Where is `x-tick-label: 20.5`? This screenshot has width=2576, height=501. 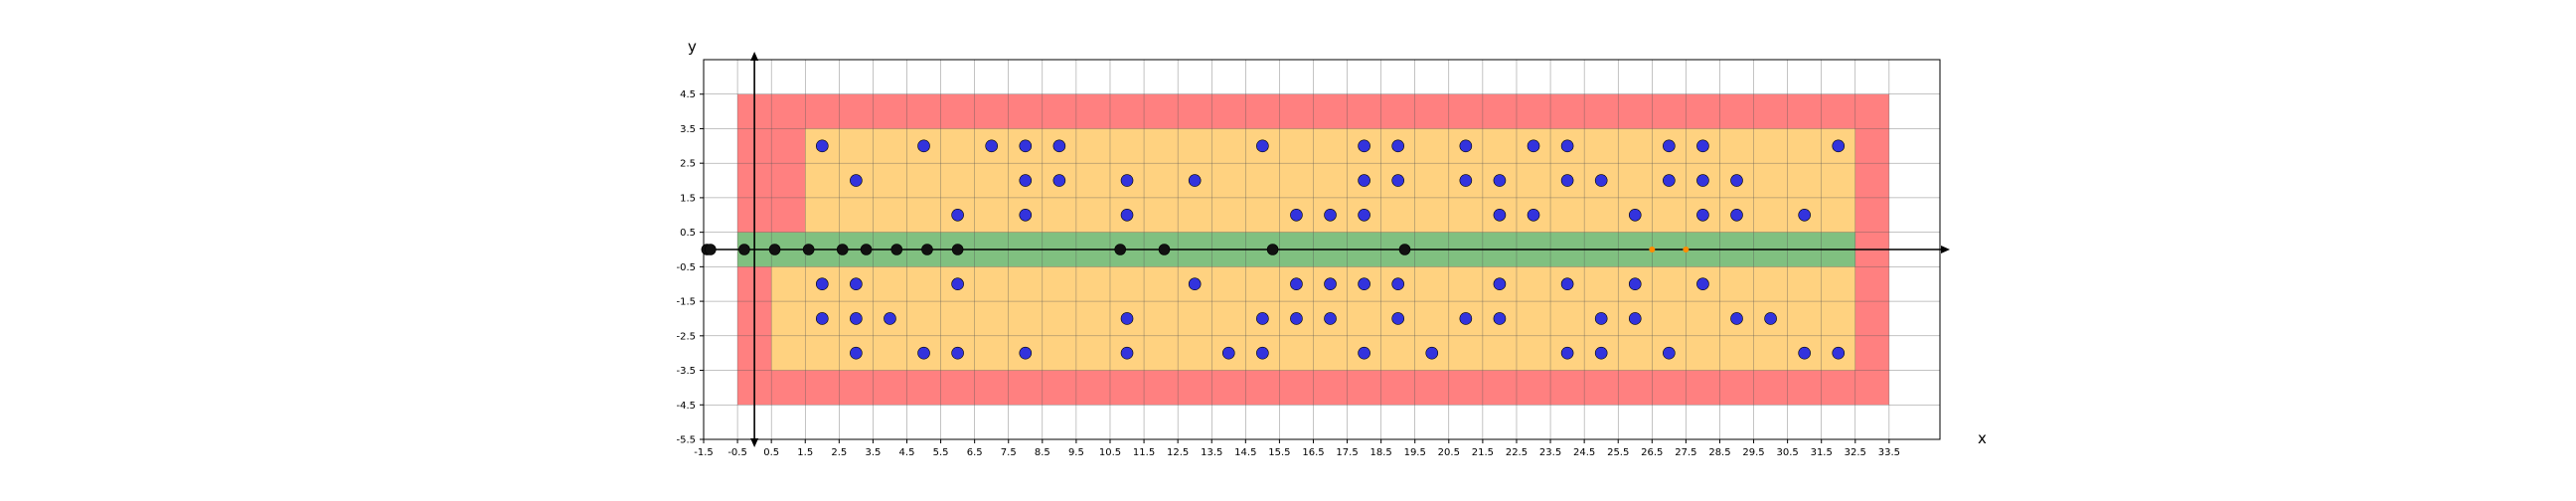
x-tick-label: 20.5 is located at coordinates (1449, 452).